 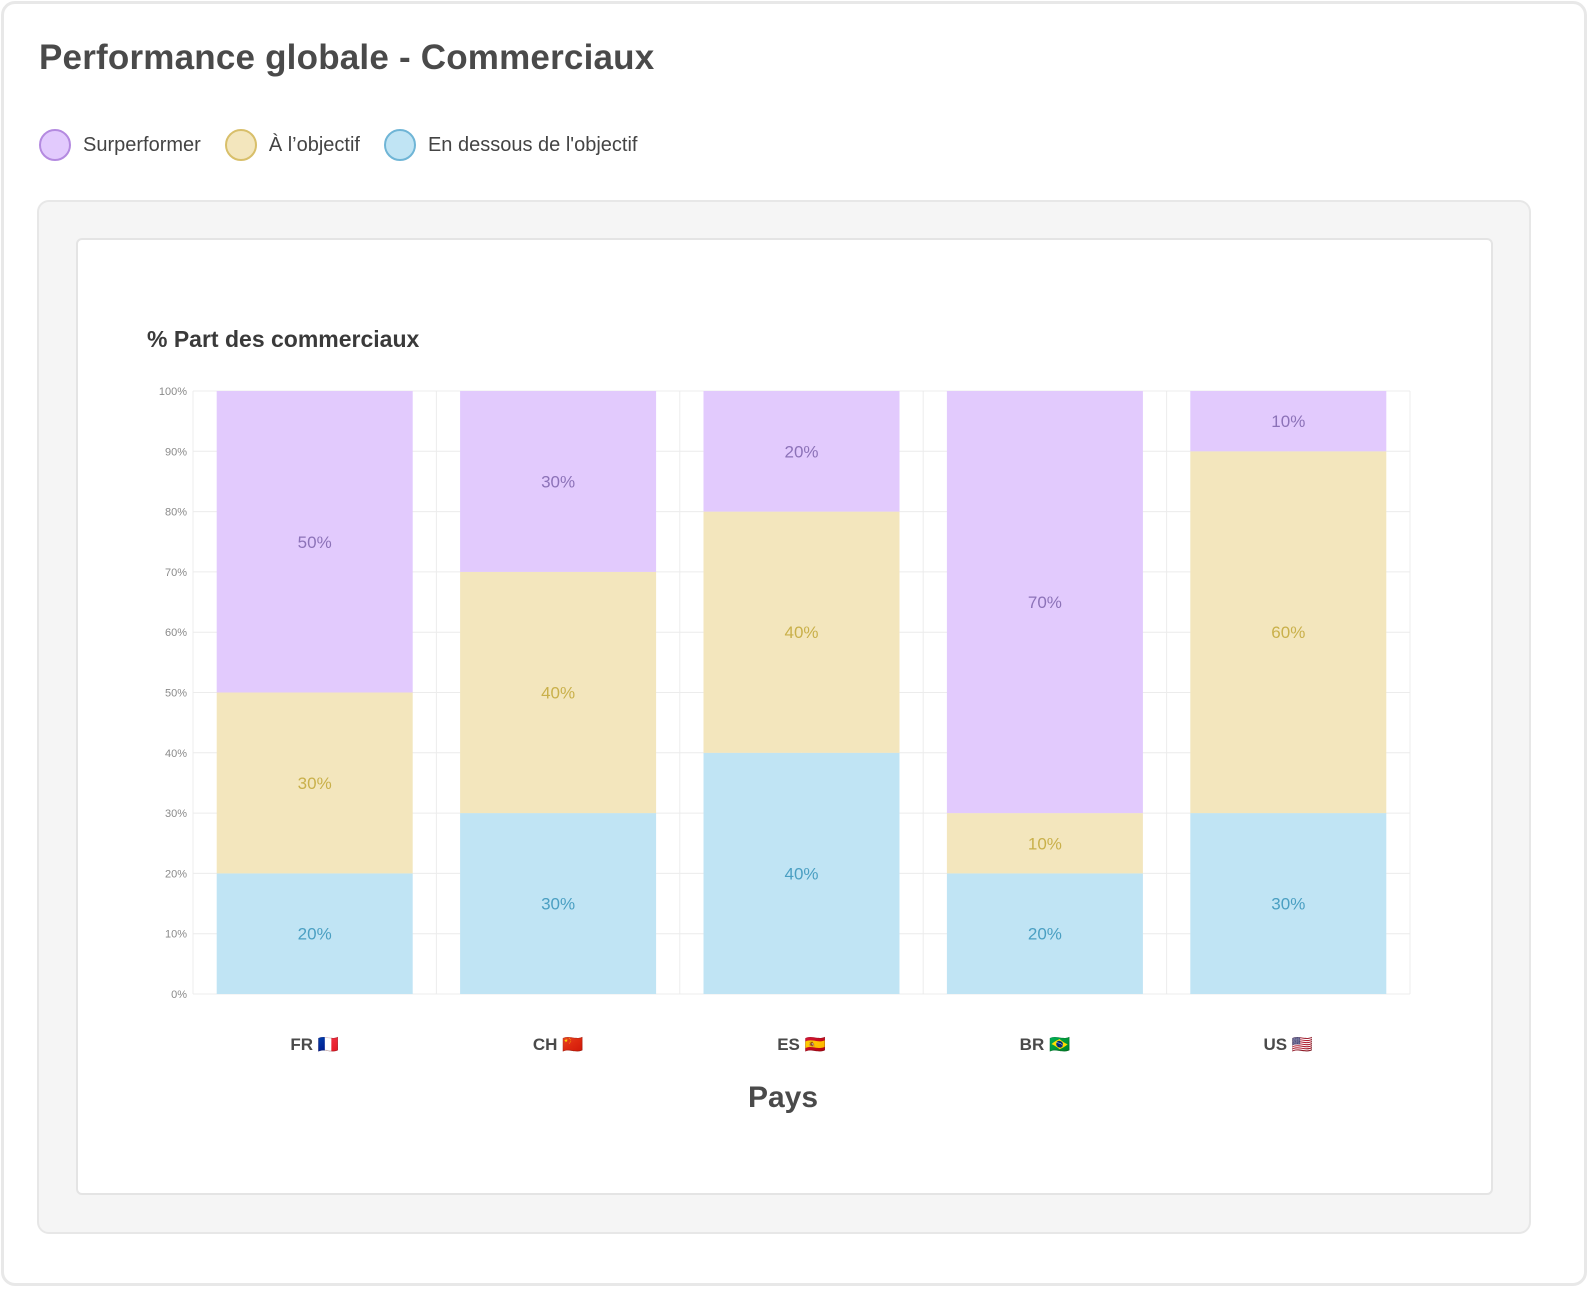 I want to click on y-tick-label: 80%, so click(x=176, y=513).